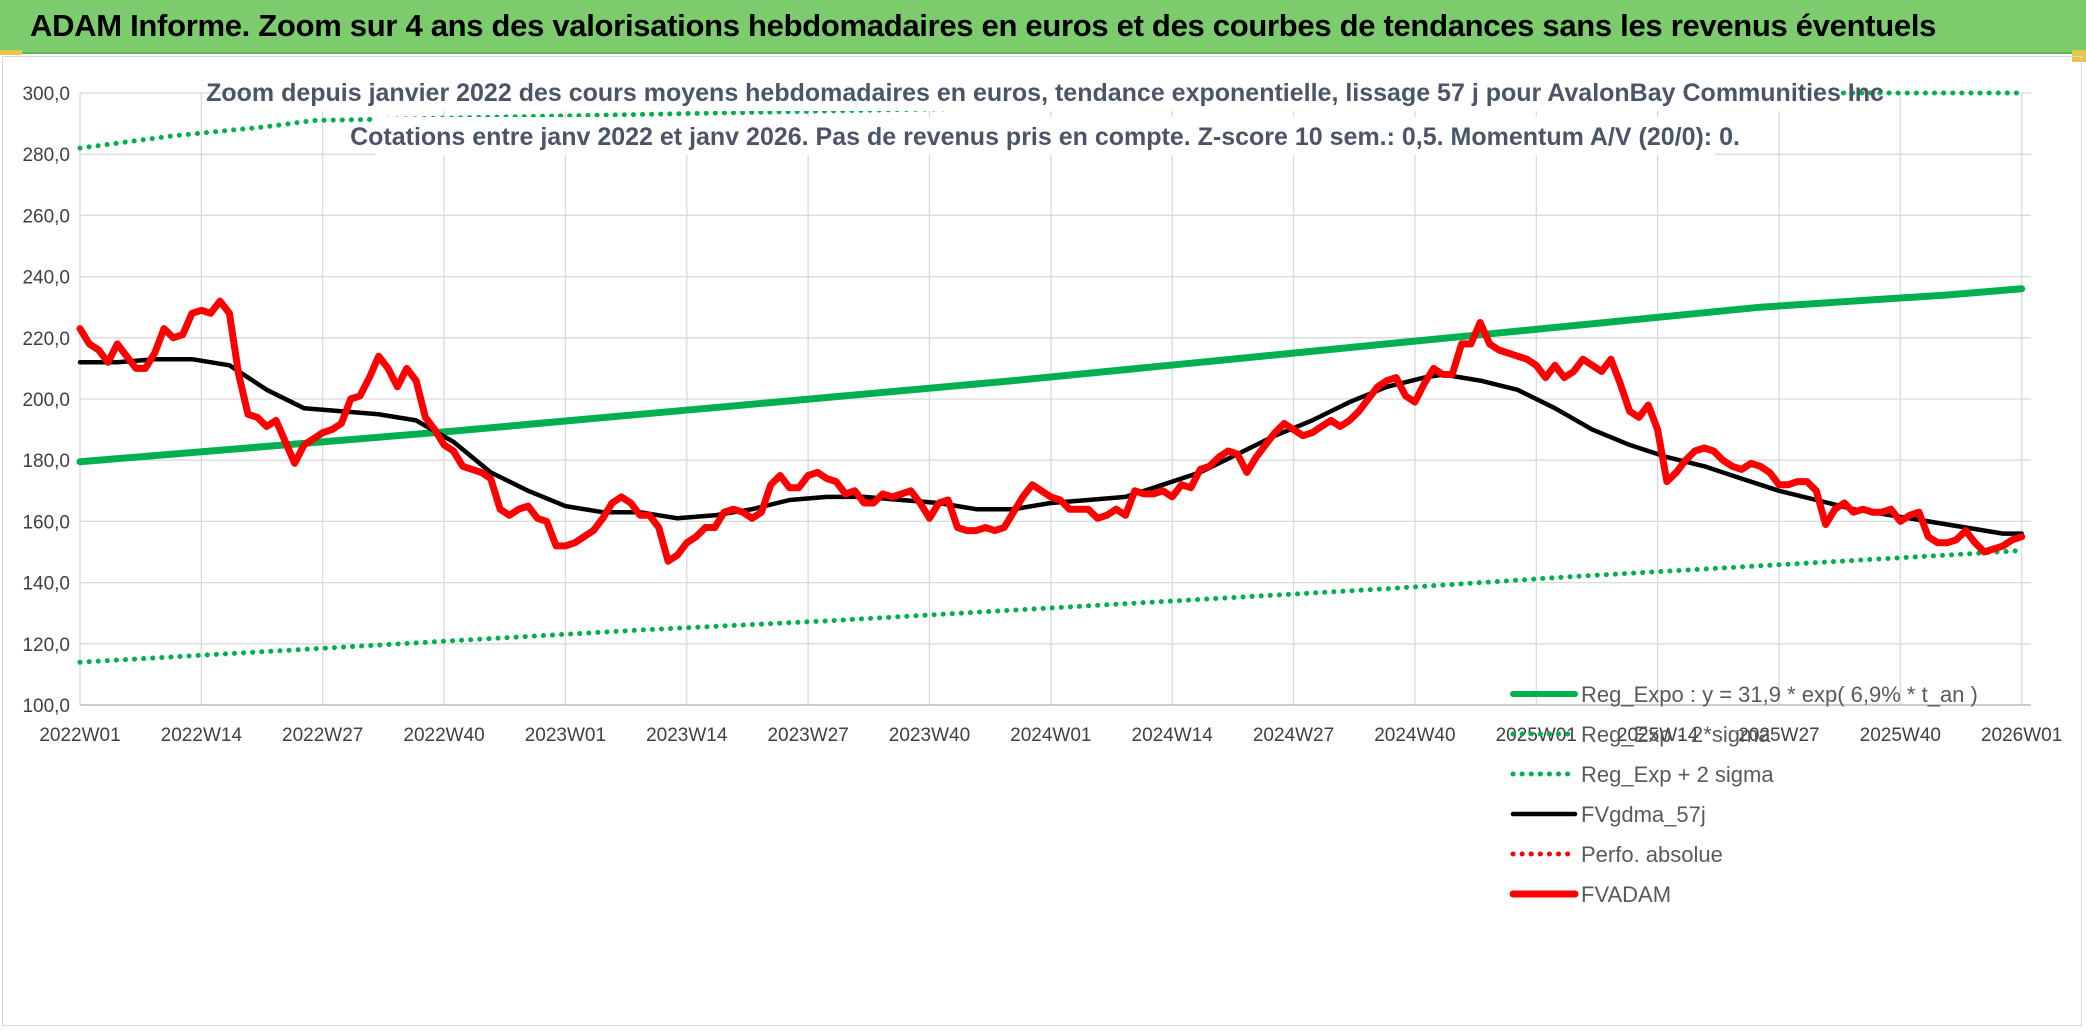  Describe the element at coordinates (46, 522) in the screenshot. I see `y-tick-label: 160,0` at that location.